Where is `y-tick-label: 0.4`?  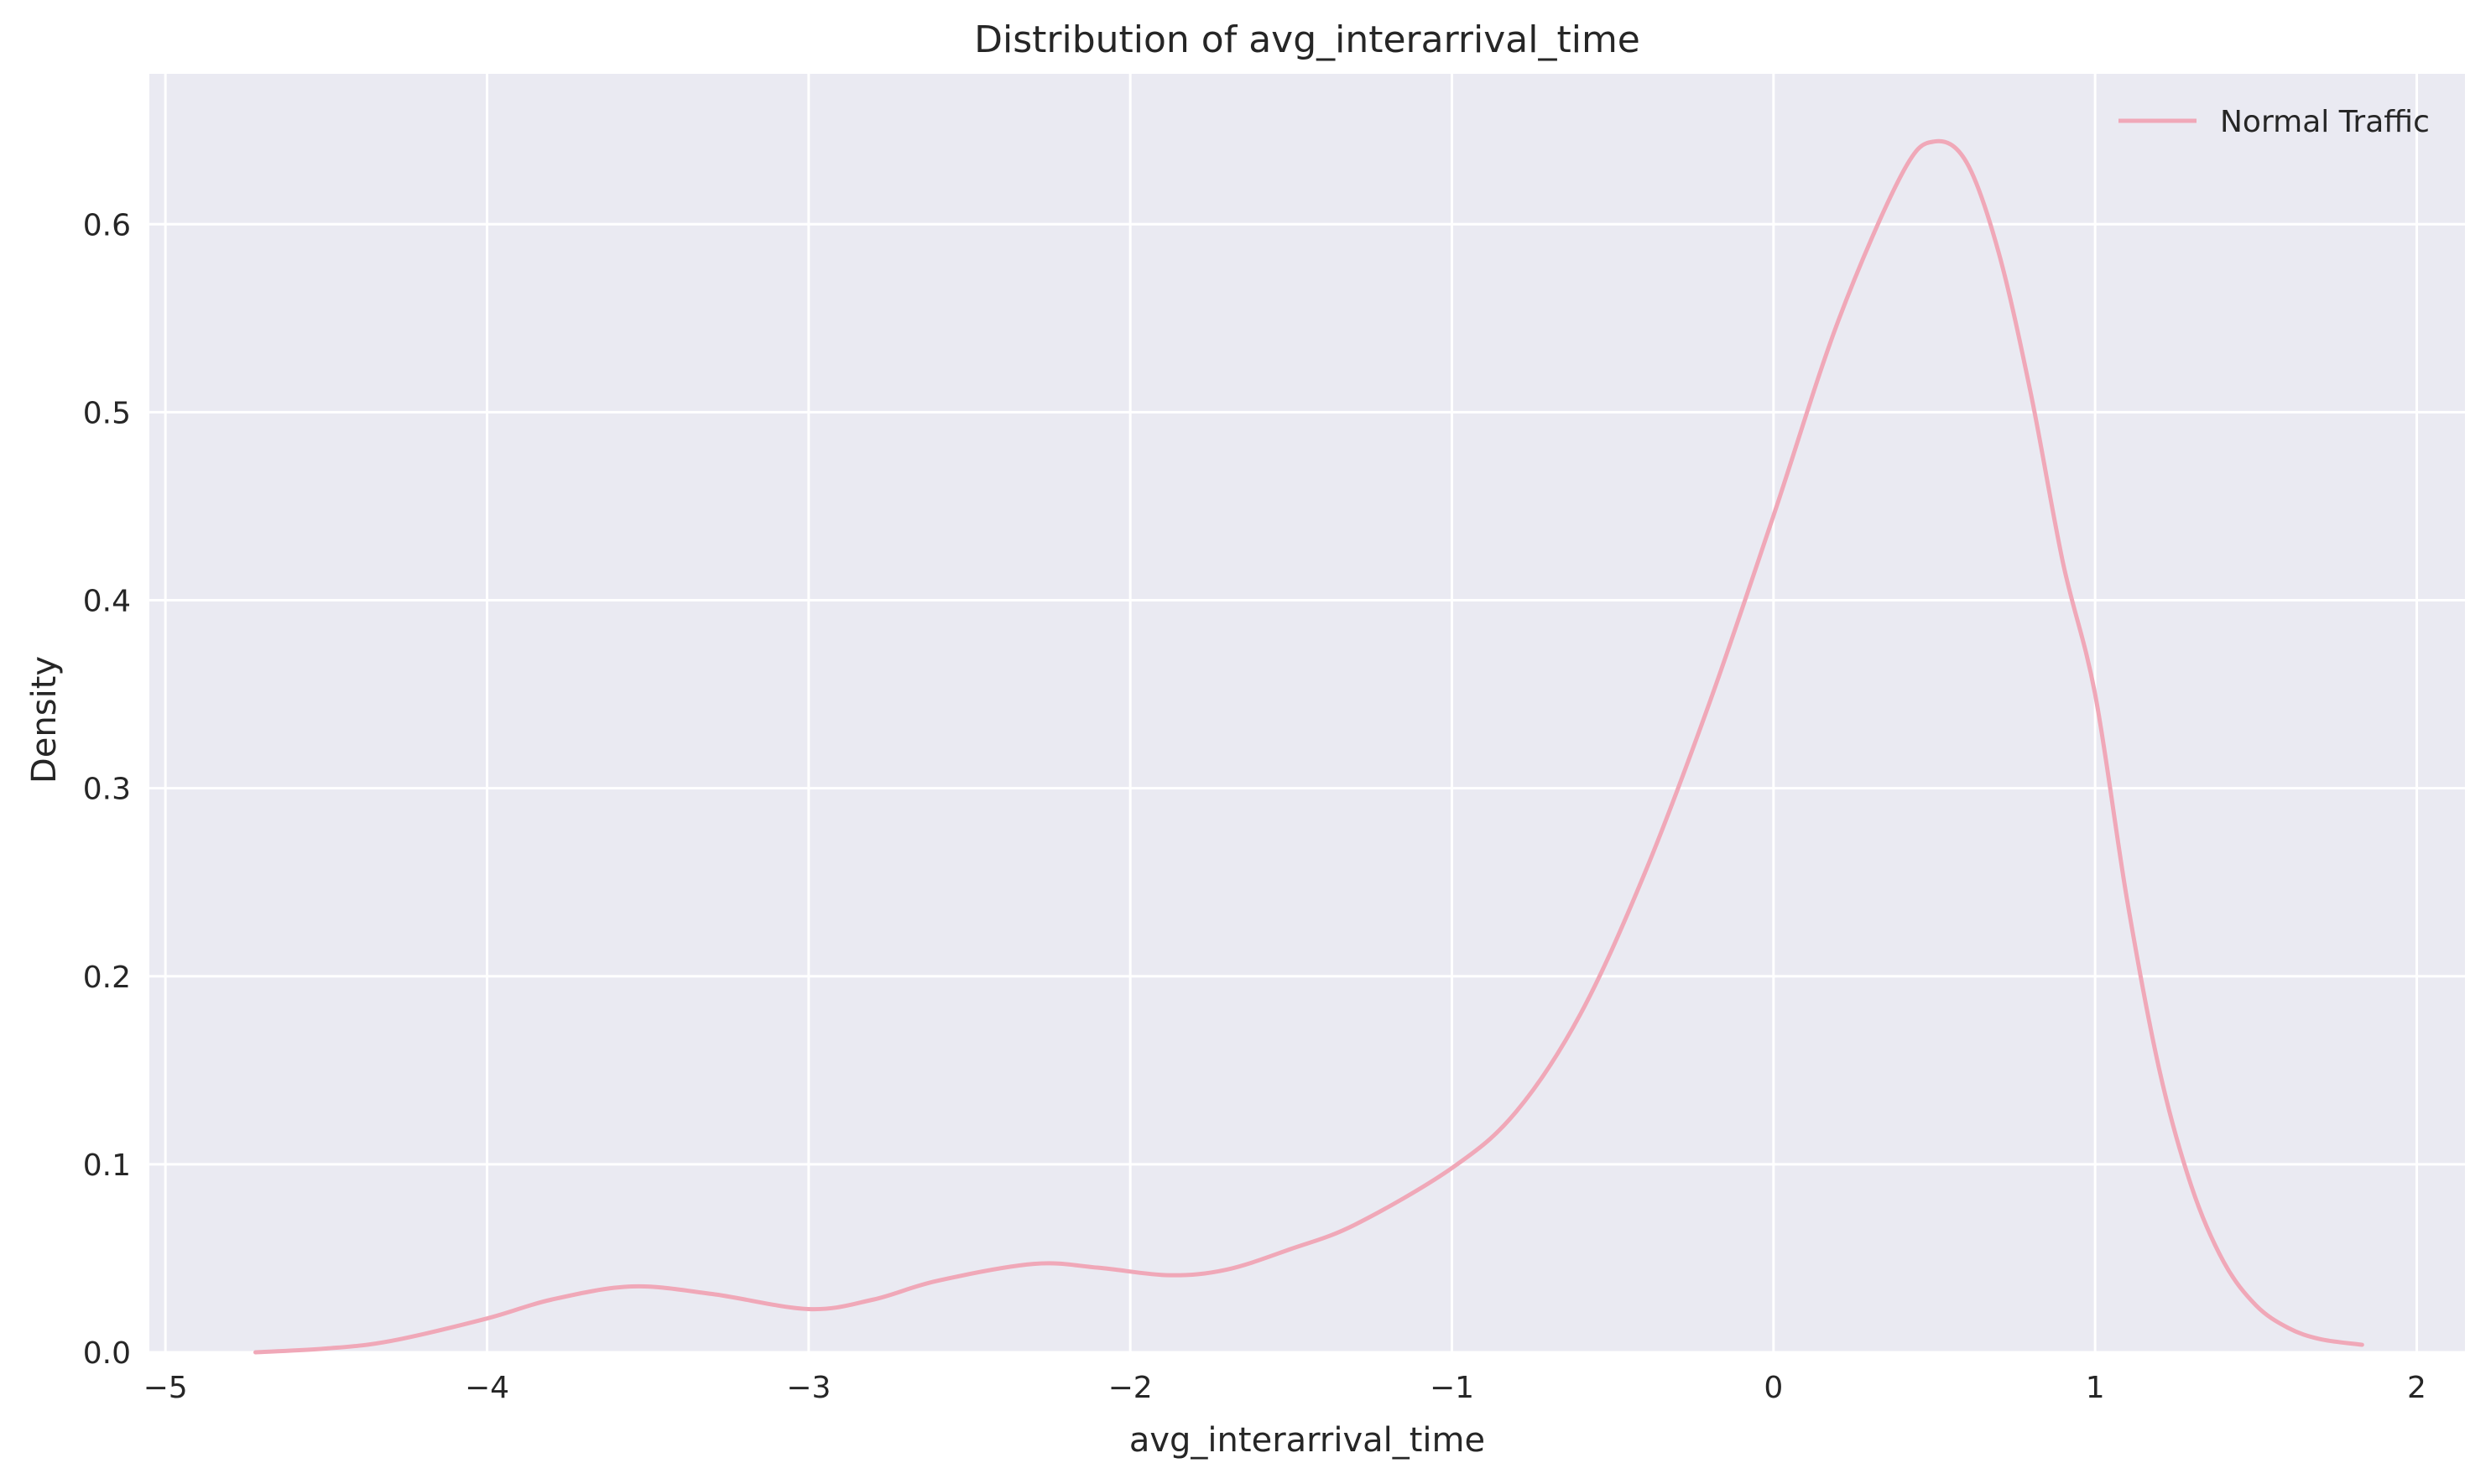
y-tick-label: 0.4 is located at coordinates (107, 602).